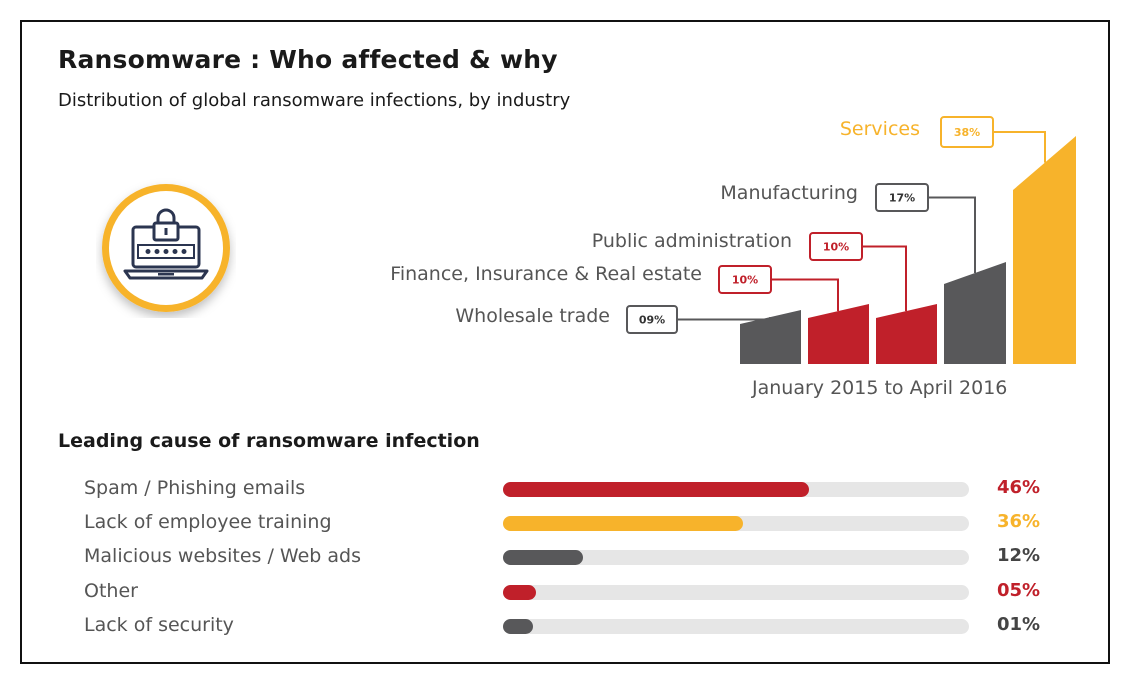  I want to click on cause-row: Malicious websites / Web ads 12%, so click(562, 557).